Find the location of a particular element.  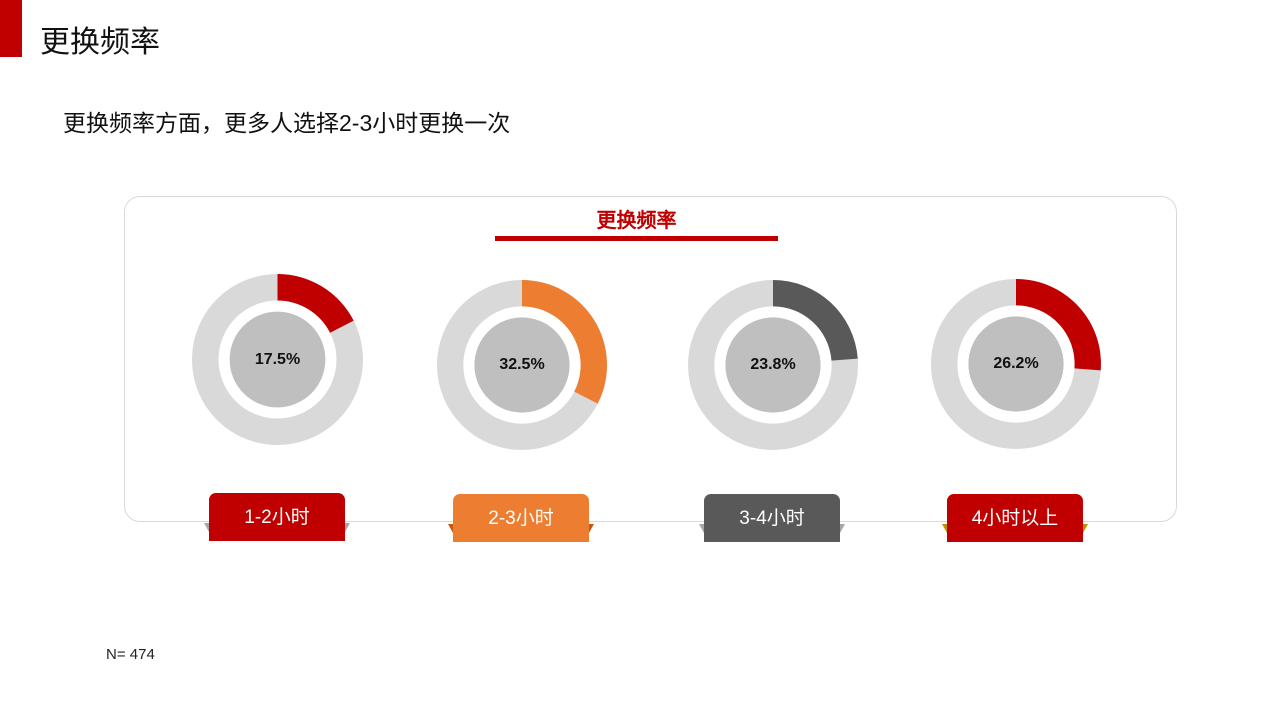

donut-3-arc is located at coordinates (815, 320).